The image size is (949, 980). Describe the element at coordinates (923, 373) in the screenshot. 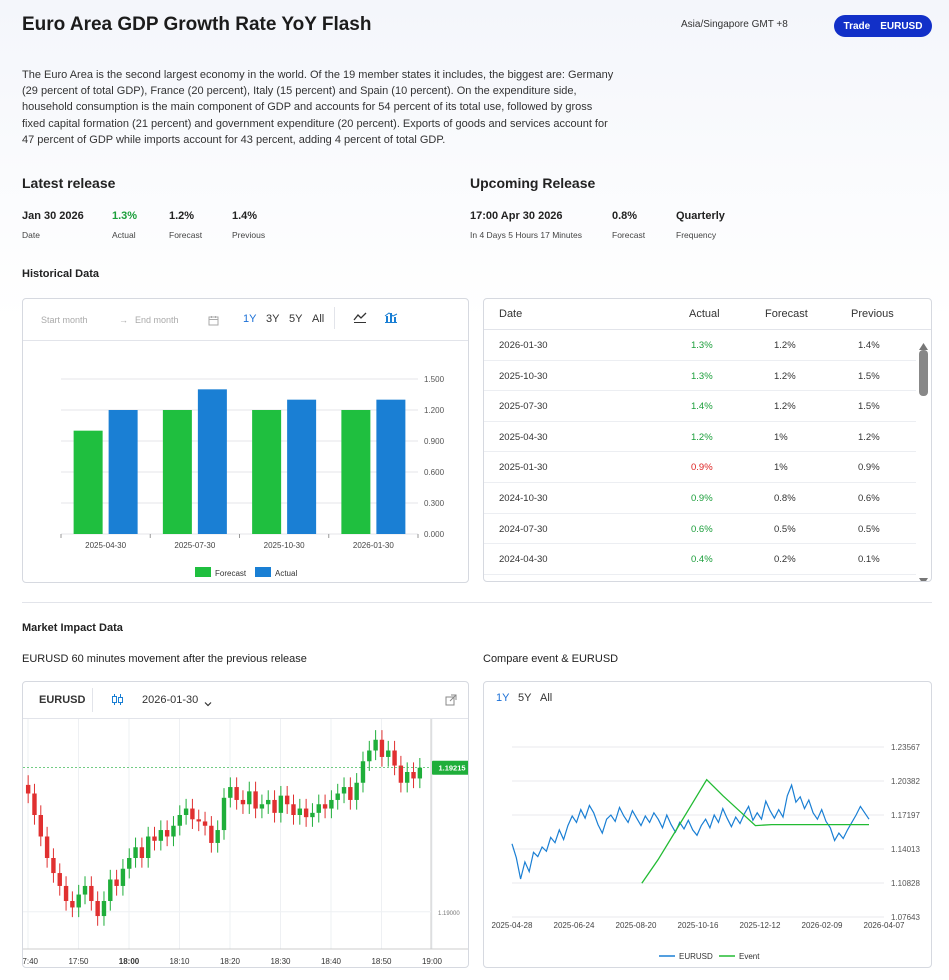

I see `scrollbar-thumb` at that location.